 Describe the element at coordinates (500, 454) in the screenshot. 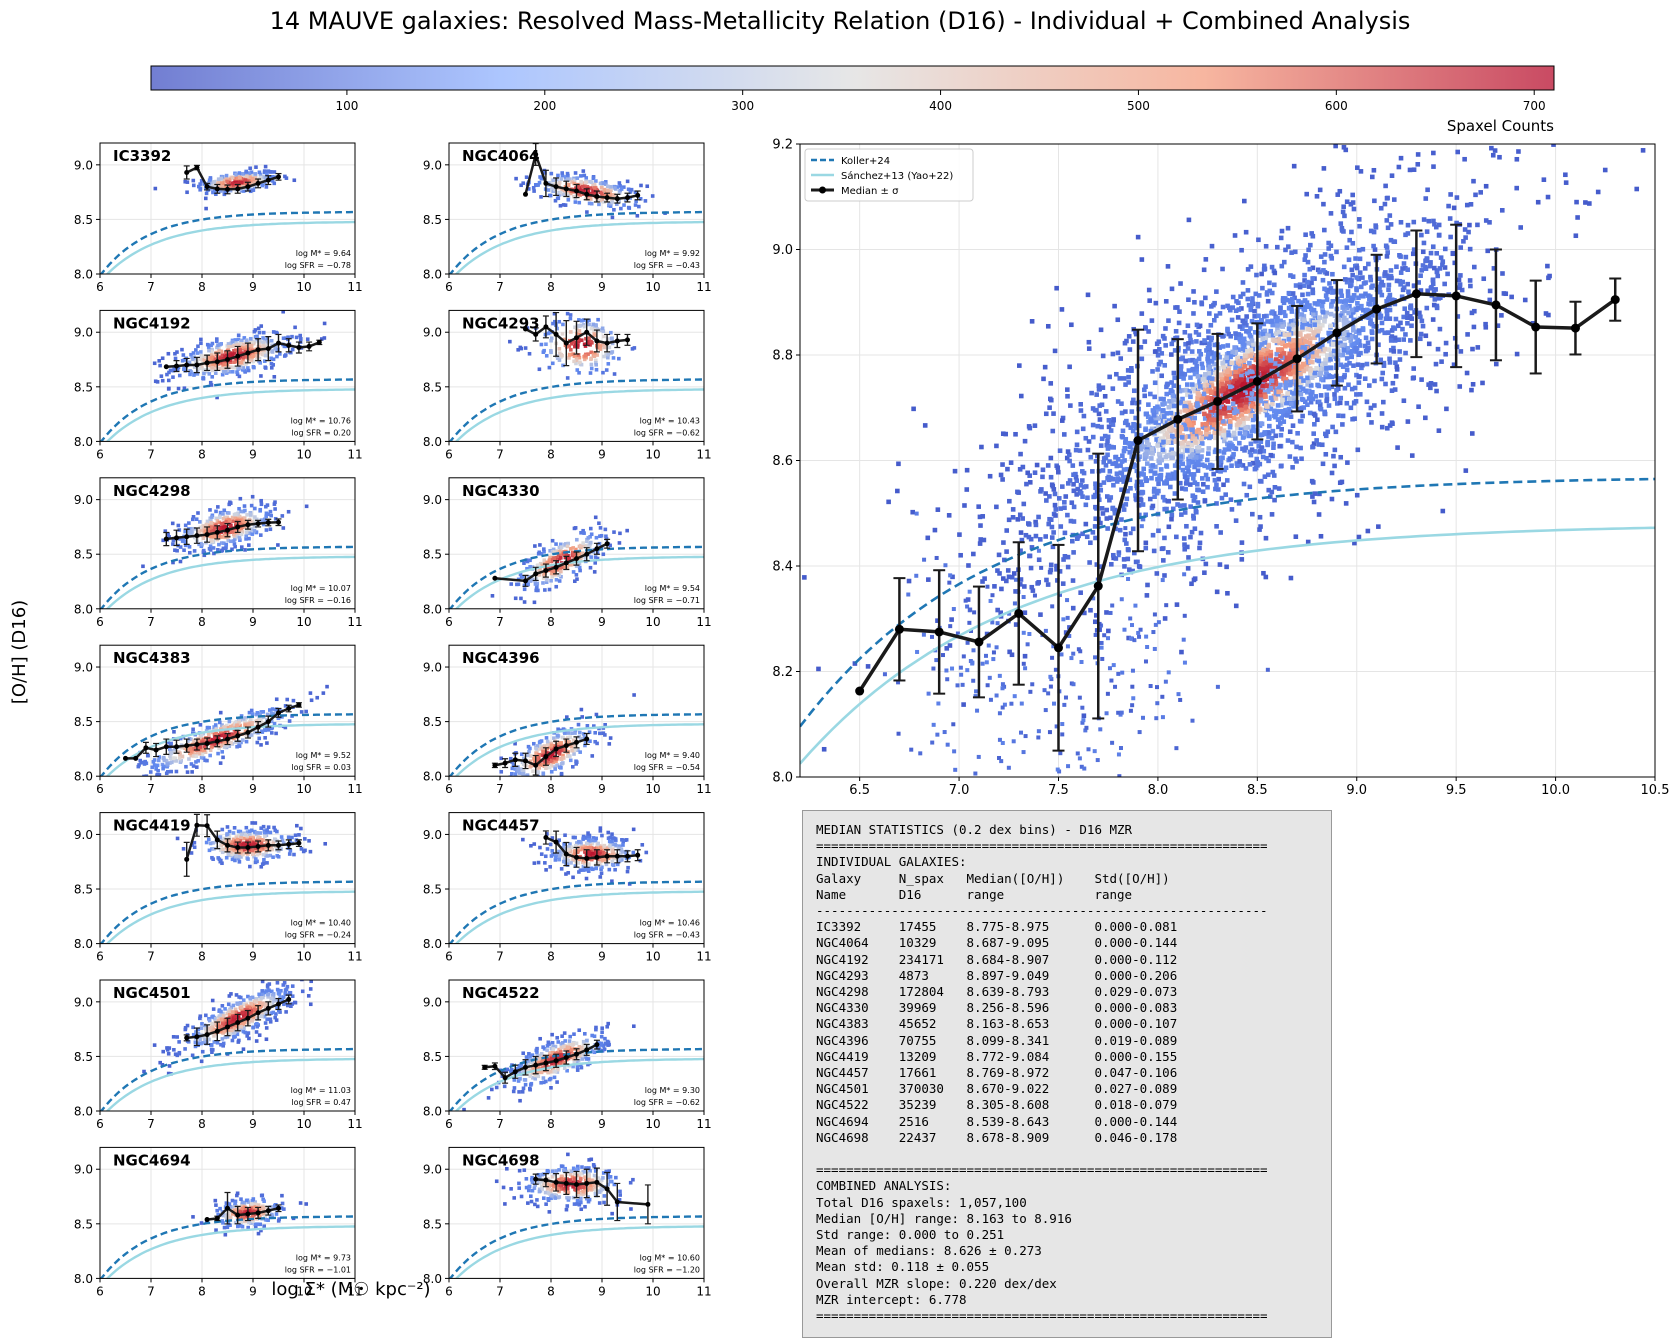

I see `x-tick-label: 7` at that location.